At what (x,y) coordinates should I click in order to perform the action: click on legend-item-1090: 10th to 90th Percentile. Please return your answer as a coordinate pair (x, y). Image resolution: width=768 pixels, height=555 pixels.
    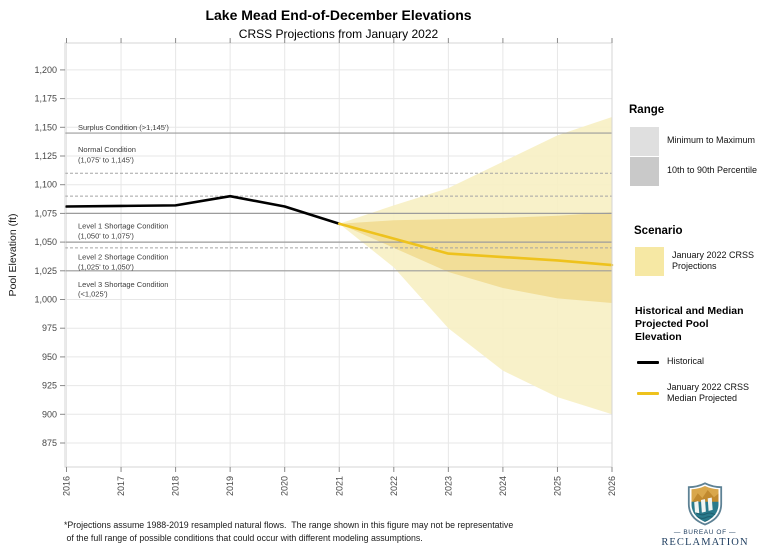
    Looking at the image, I should click on (699, 171).